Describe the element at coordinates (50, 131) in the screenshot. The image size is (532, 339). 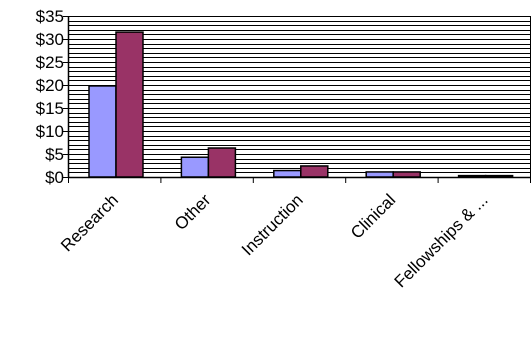
I see `y-tick-label: $10` at that location.